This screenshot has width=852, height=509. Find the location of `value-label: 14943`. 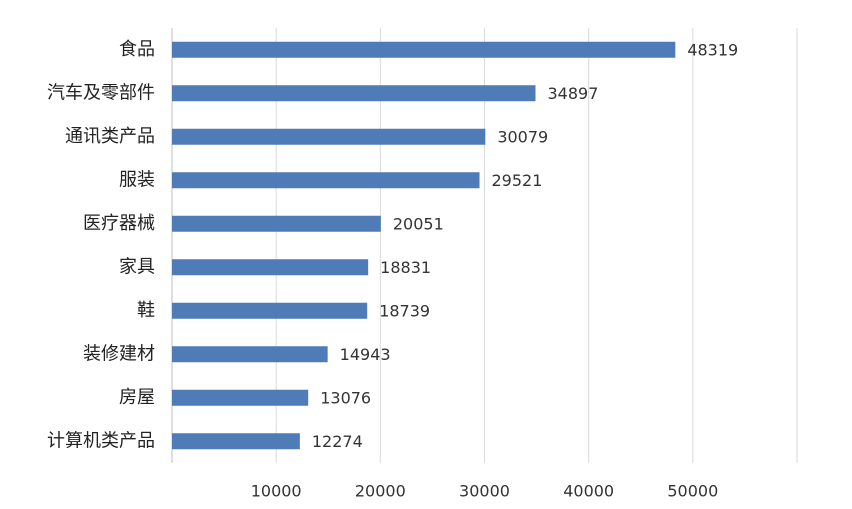

value-label: 14943 is located at coordinates (365, 354).